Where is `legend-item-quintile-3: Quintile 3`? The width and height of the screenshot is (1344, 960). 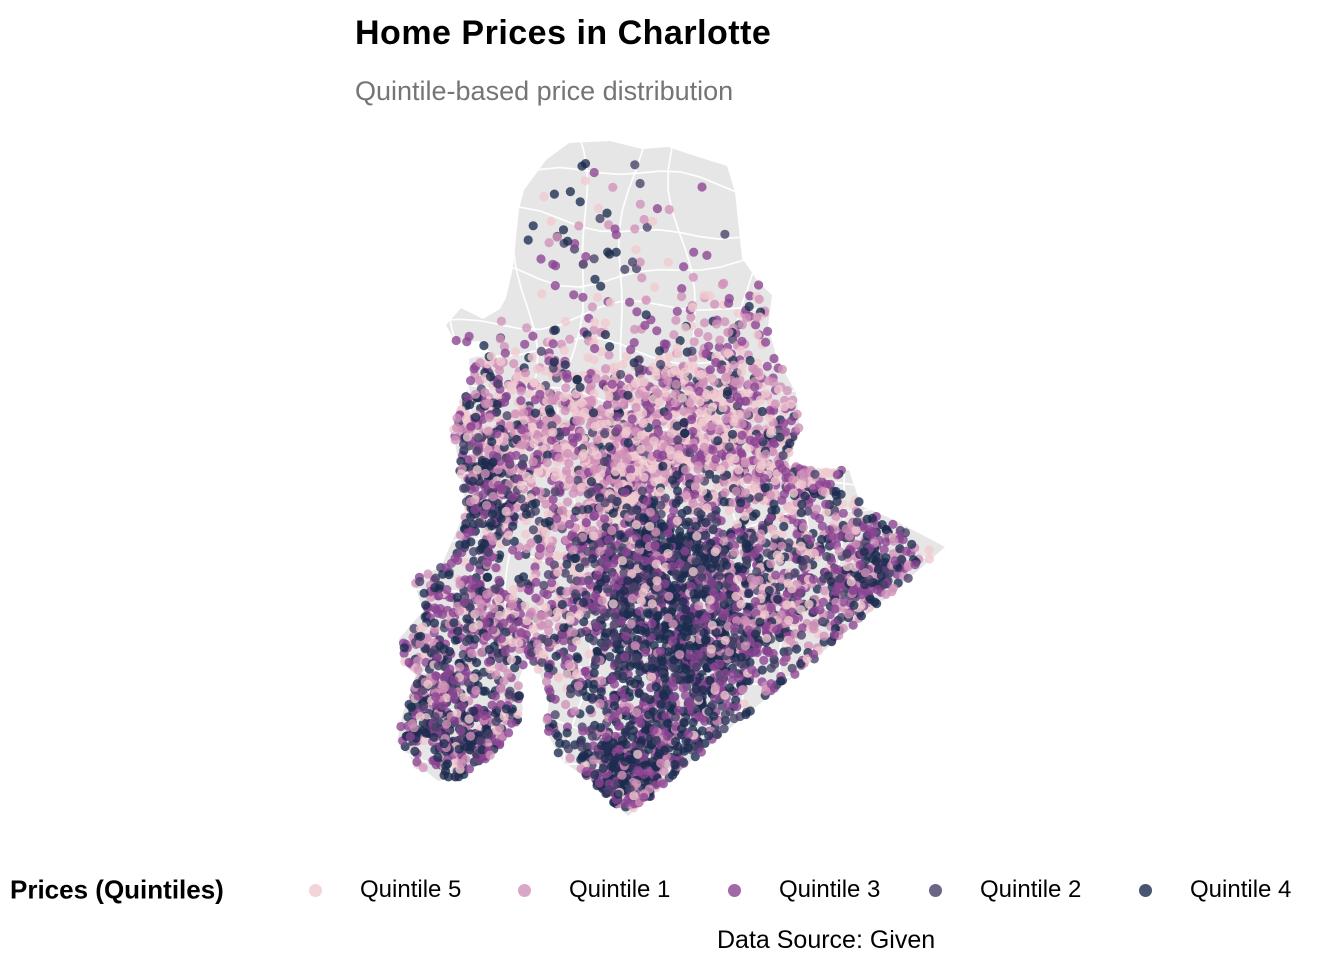
legend-item-quintile-3: Quintile 3 is located at coordinates (804, 890).